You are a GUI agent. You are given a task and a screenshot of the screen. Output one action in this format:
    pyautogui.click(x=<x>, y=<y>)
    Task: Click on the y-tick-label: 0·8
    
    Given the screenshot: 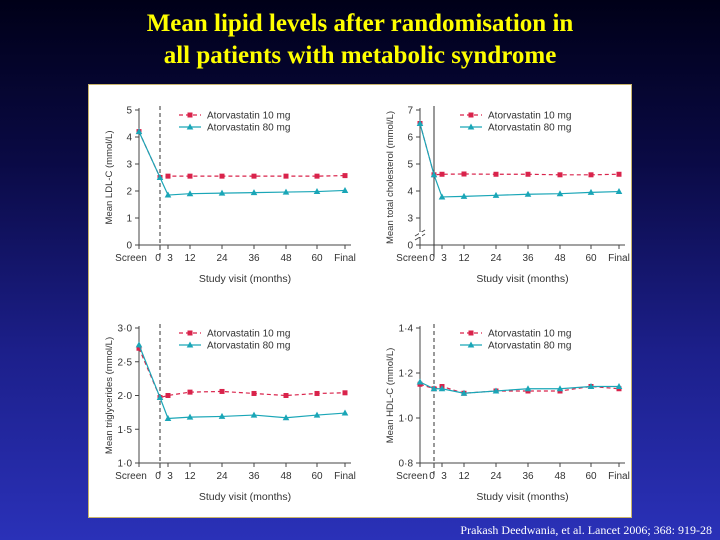 What is the action you would take?
    pyautogui.click(x=406, y=464)
    